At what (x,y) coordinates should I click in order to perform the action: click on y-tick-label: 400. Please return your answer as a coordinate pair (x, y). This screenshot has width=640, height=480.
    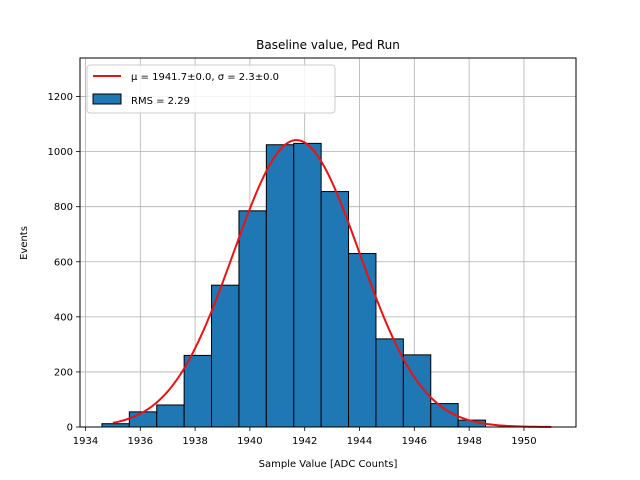
    Looking at the image, I should click on (63, 317).